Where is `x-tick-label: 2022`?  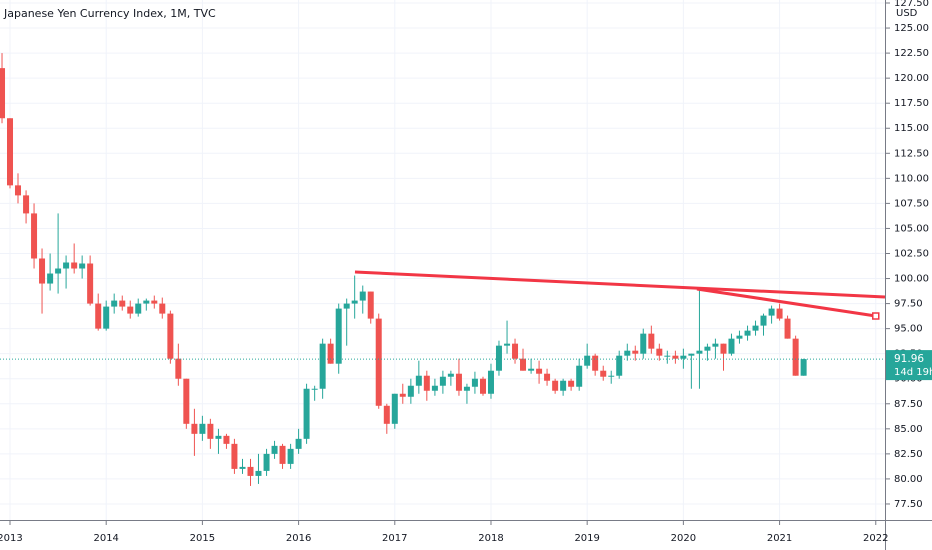 x-tick-label: 2022 is located at coordinates (875, 538).